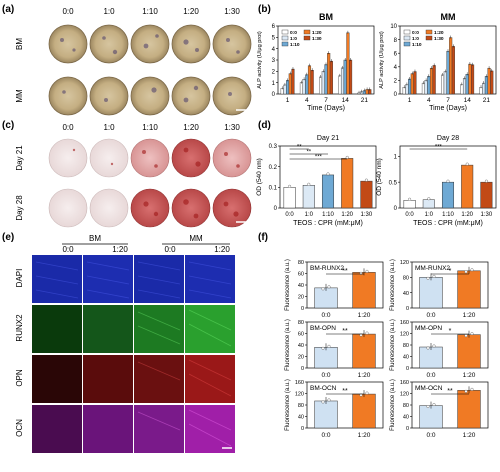 Image resolution: width=500 pixels, height=472 pixels. What do you see at coordinates (393, 27) in the screenshot?
I see `y-tick-label: 10` at bounding box center [393, 27].